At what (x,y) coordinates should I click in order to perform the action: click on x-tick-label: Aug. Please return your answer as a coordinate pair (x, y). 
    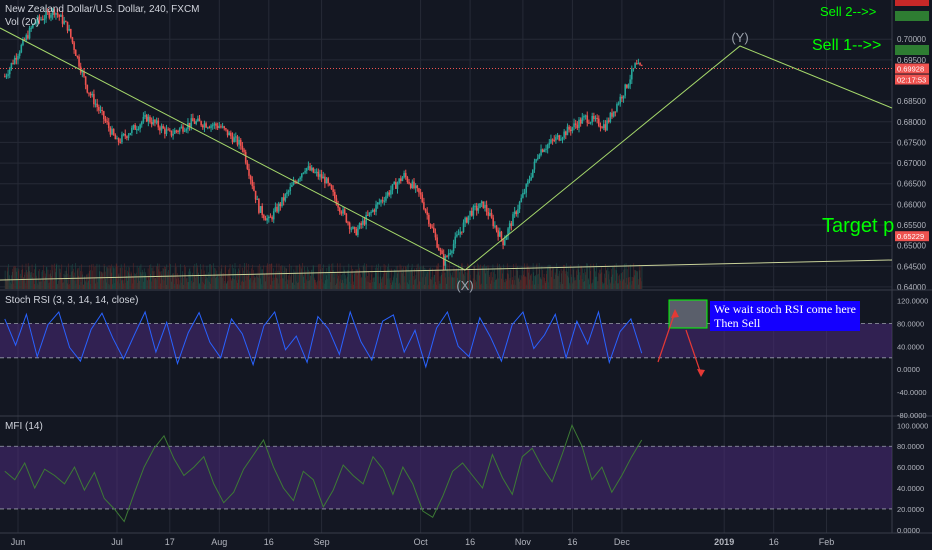
    Looking at the image, I should click on (219, 542).